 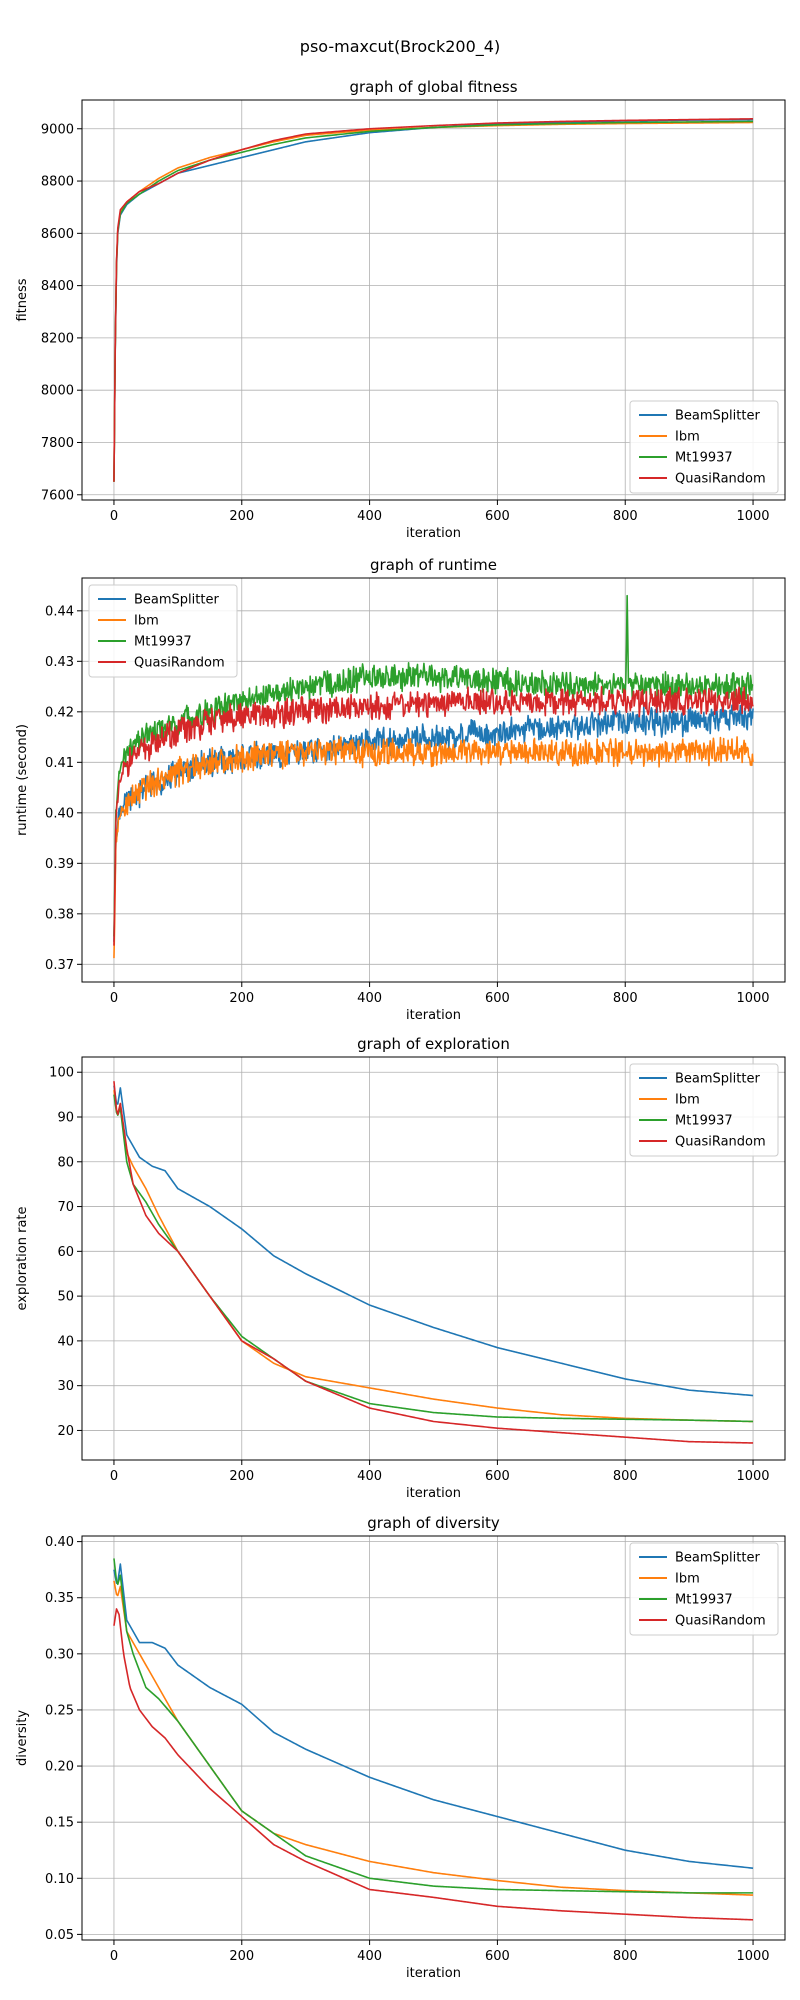 I want to click on y-tick-label: 0.42, so click(x=59, y=712).